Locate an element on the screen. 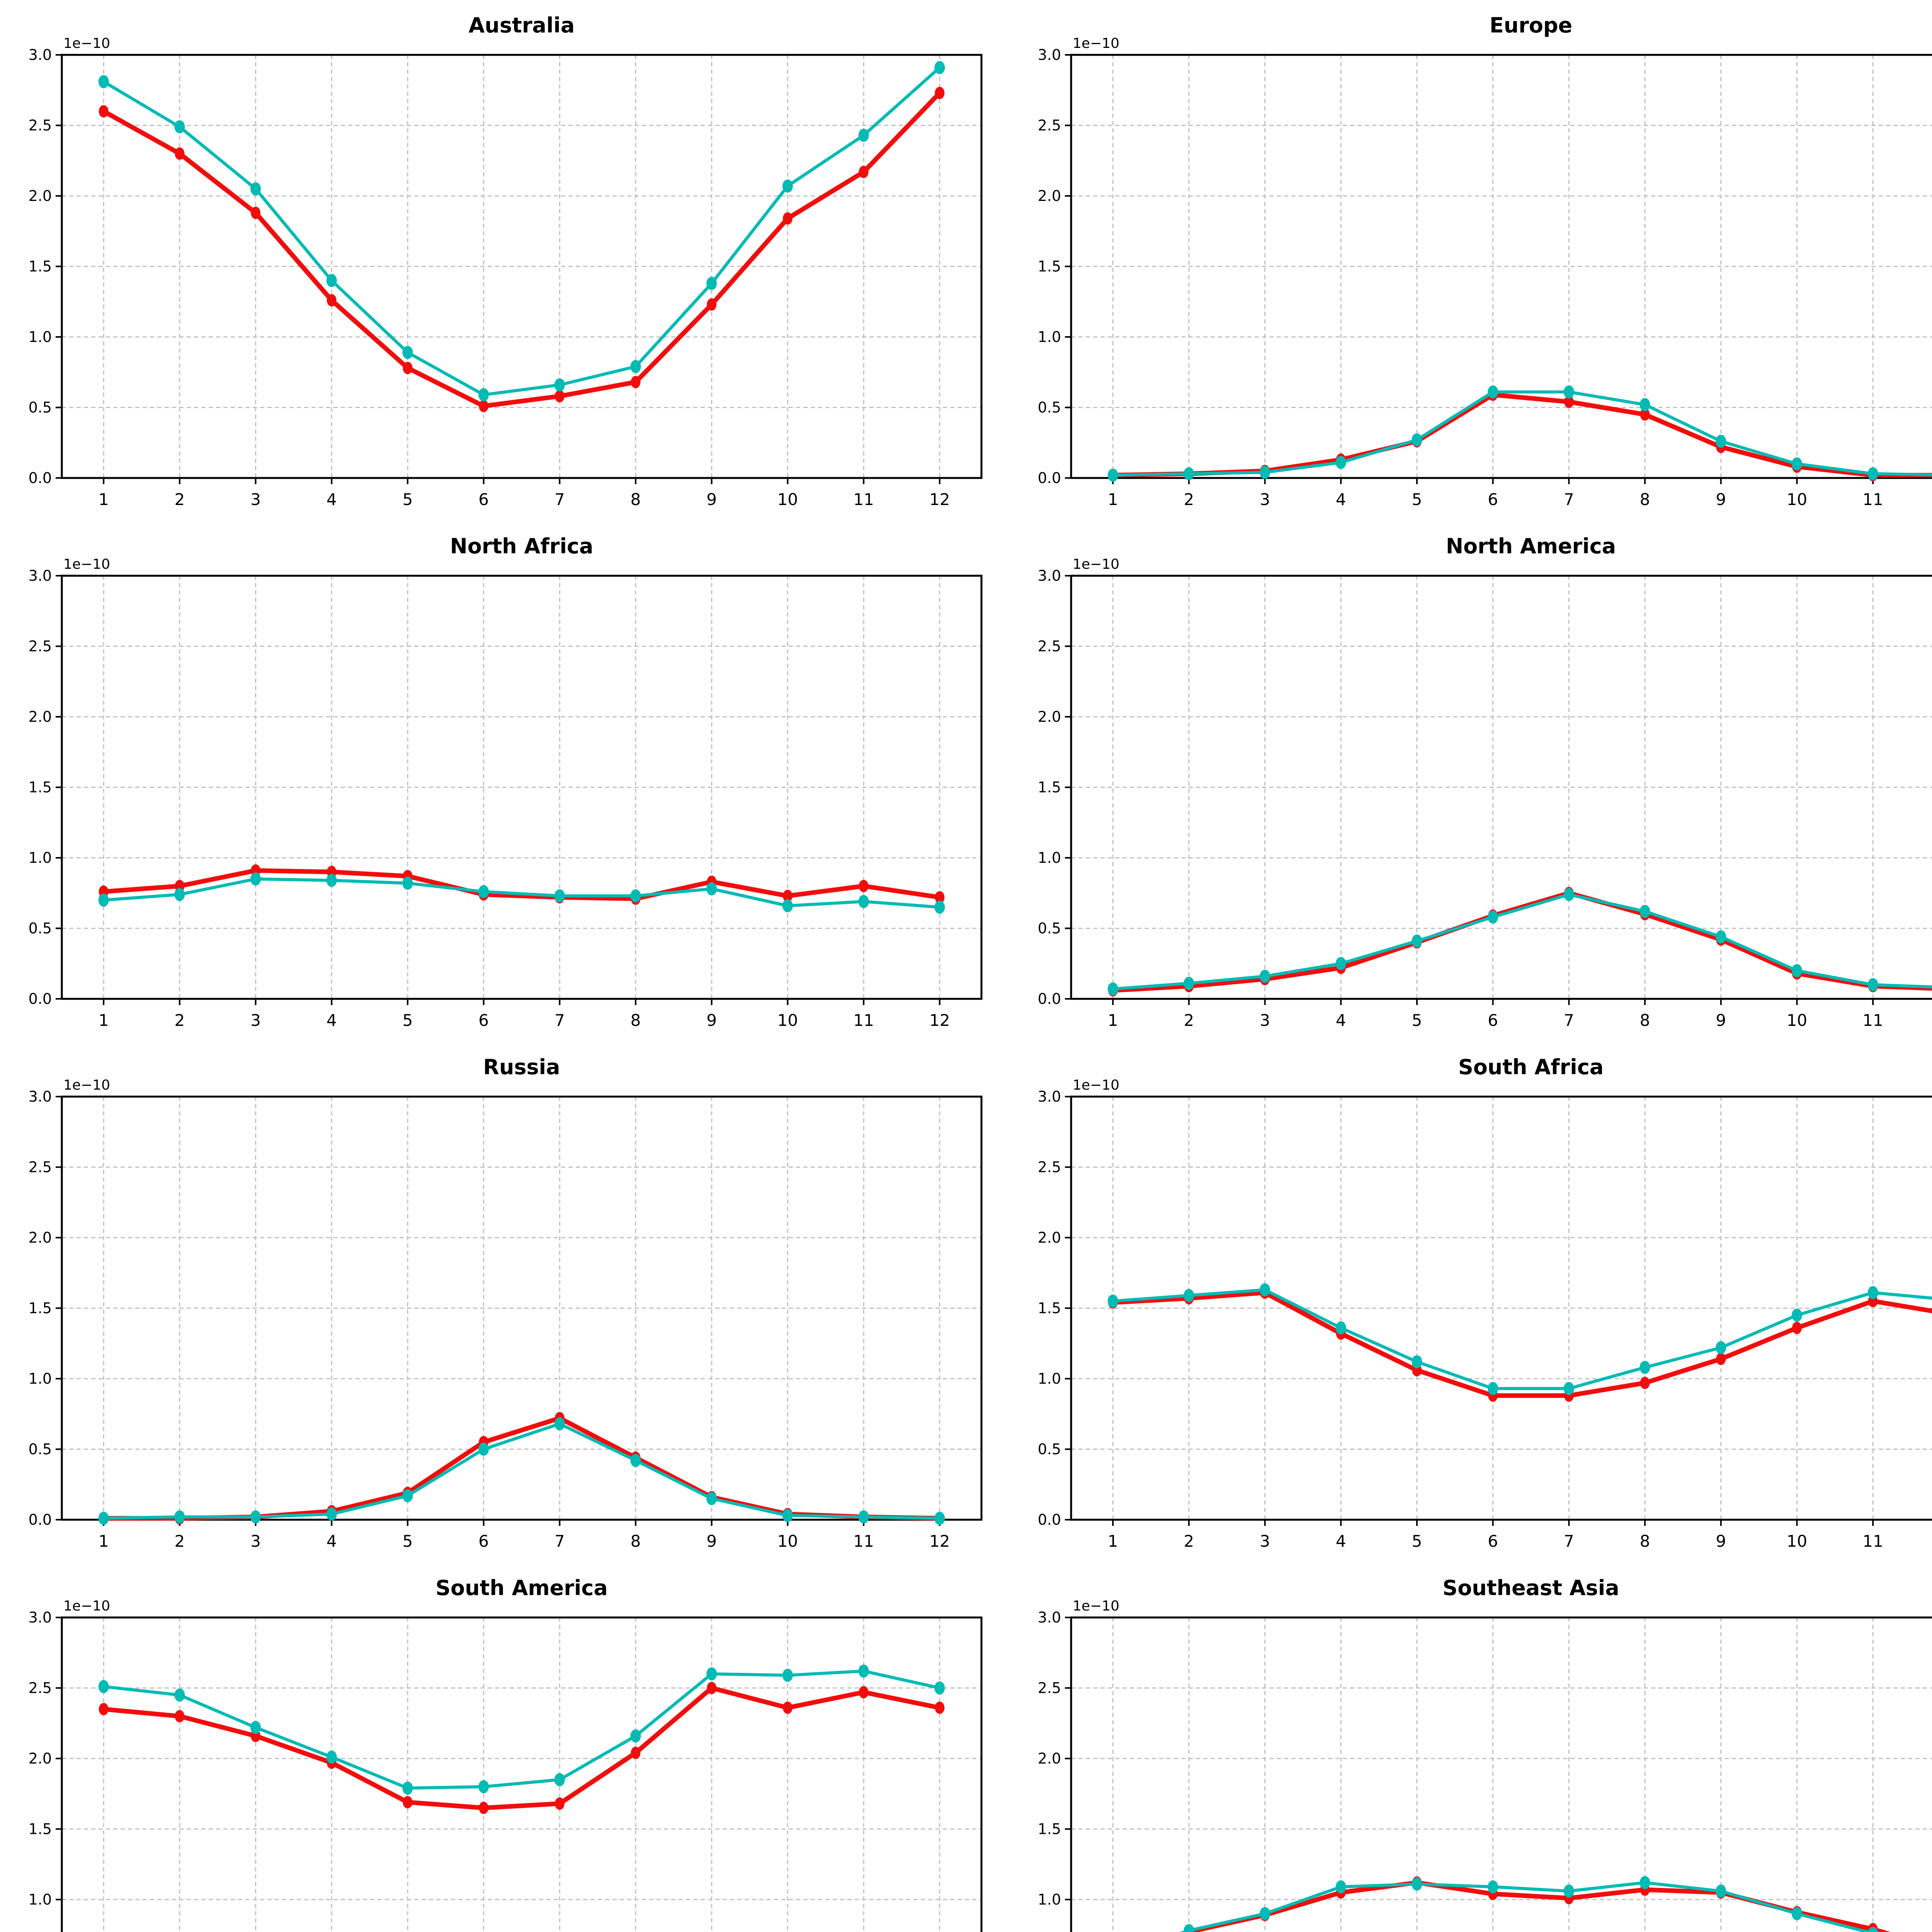 The image size is (1932, 1932). chart-title: South Africa is located at coordinates (1531, 1067).